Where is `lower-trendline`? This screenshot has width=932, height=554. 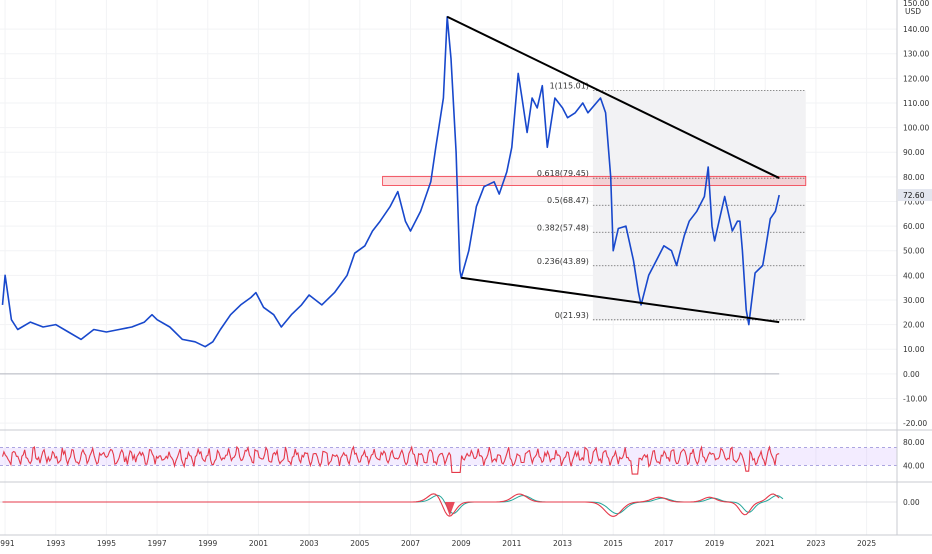
lower-trendline is located at coordinates (620, 300).